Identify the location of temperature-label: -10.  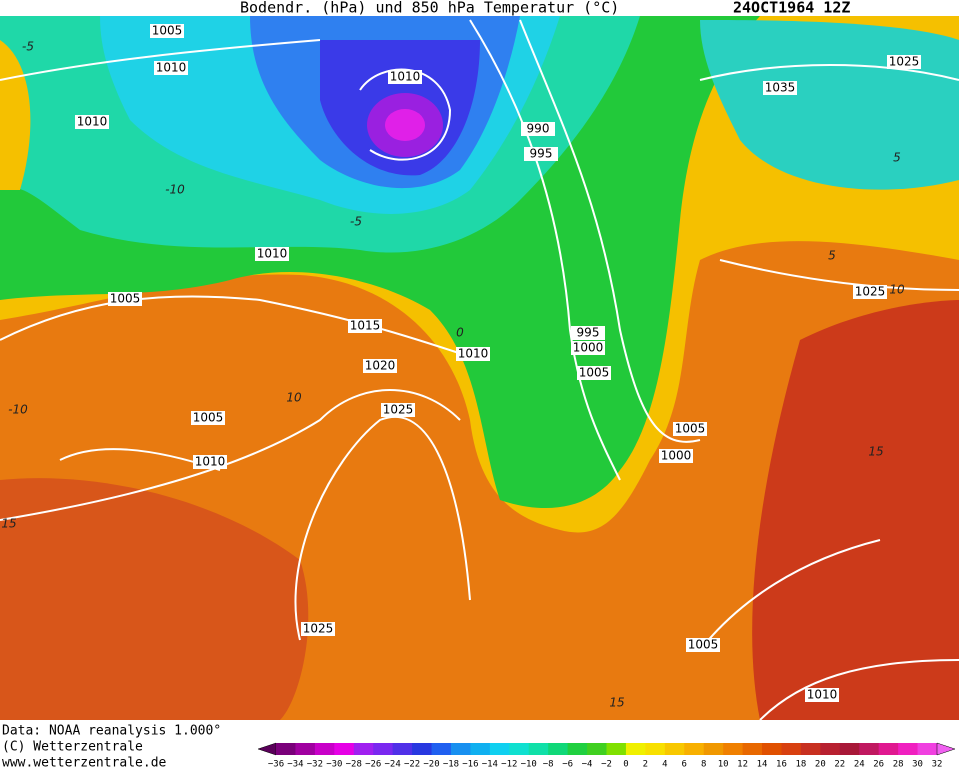
(18, 410).